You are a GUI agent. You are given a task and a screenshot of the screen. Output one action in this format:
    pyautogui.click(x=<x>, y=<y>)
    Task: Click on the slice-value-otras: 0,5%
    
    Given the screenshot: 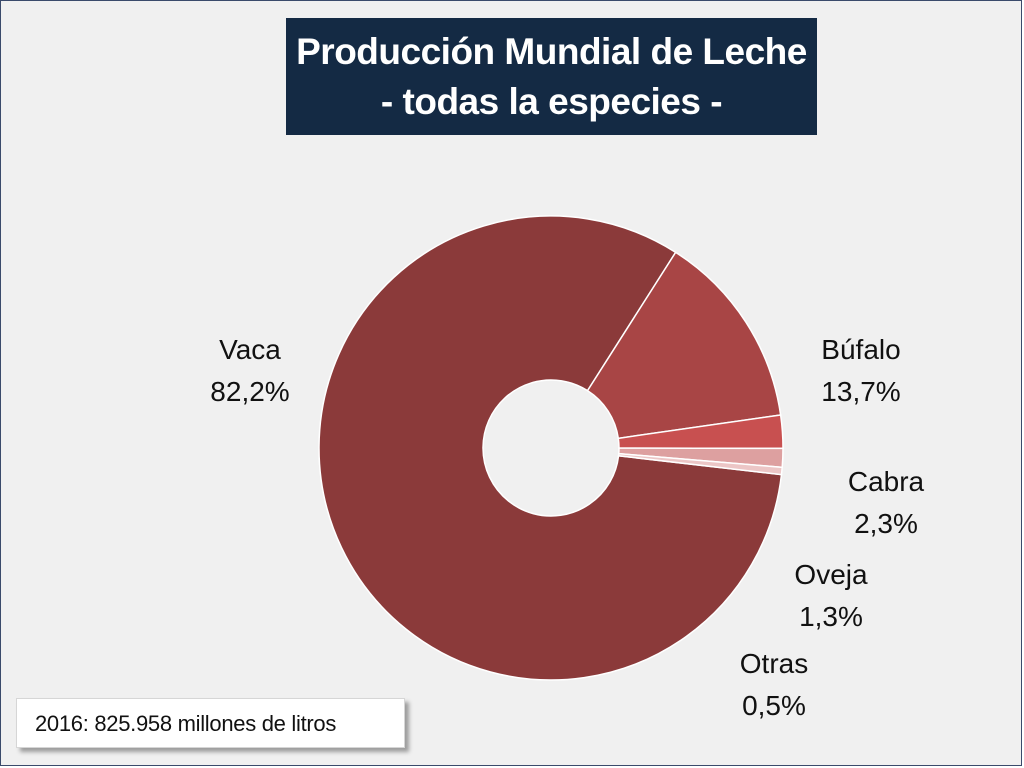 What is the action you would take?
    pyautogui.click(x=774, y=705)
    